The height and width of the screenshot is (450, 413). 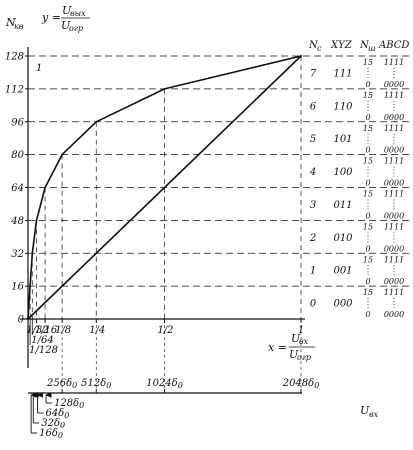 I want to click on row-xyz: 100, so click(x=343, y=172).